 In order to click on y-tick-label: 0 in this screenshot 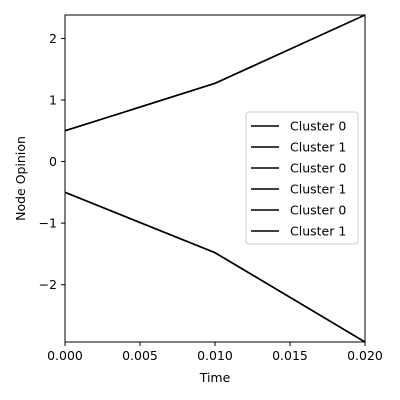, I will do `click(53, 161)`.